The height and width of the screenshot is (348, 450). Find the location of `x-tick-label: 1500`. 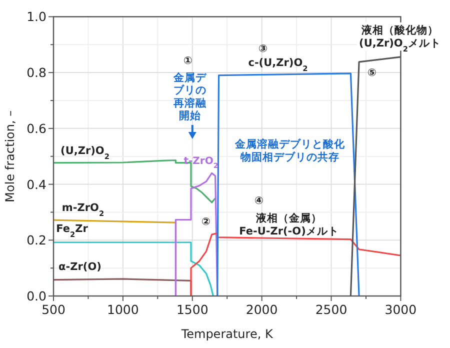

x-tick-label: 1500 is located at coordinates (192, 309).